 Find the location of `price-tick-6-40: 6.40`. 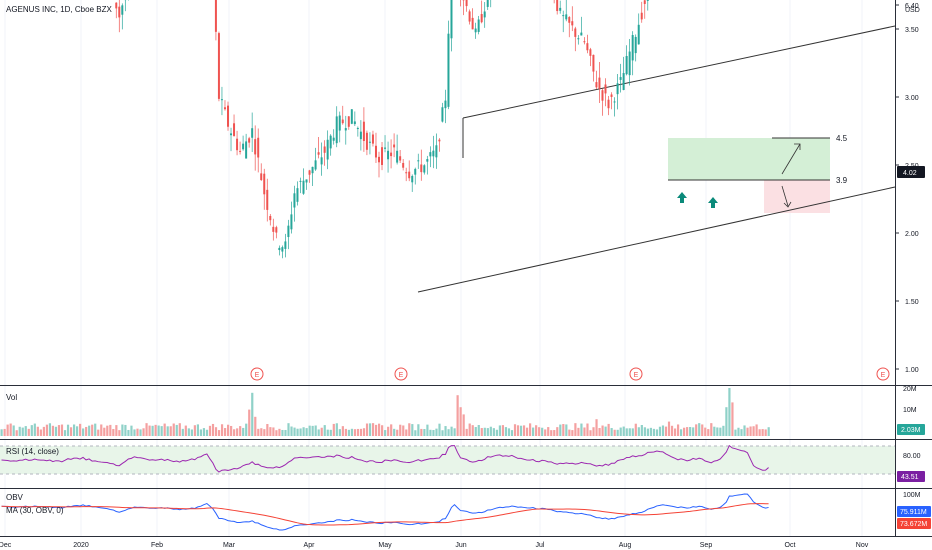

price-tick-6-40: 6.40 is located at coordinates (912, 6).